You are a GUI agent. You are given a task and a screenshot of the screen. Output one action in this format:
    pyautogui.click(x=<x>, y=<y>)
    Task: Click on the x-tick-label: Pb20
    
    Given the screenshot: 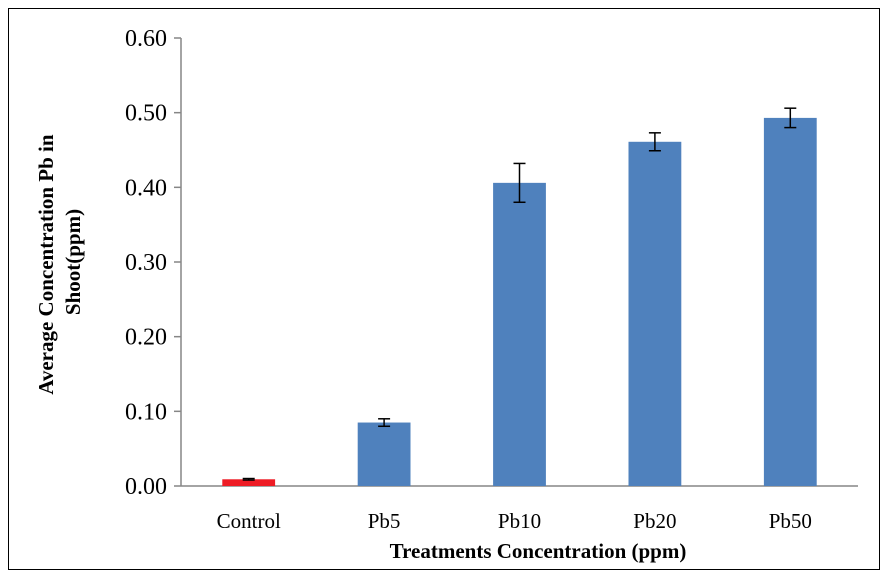 What is the action you would take?
    pyautogui.click(x=654, y=521)
    